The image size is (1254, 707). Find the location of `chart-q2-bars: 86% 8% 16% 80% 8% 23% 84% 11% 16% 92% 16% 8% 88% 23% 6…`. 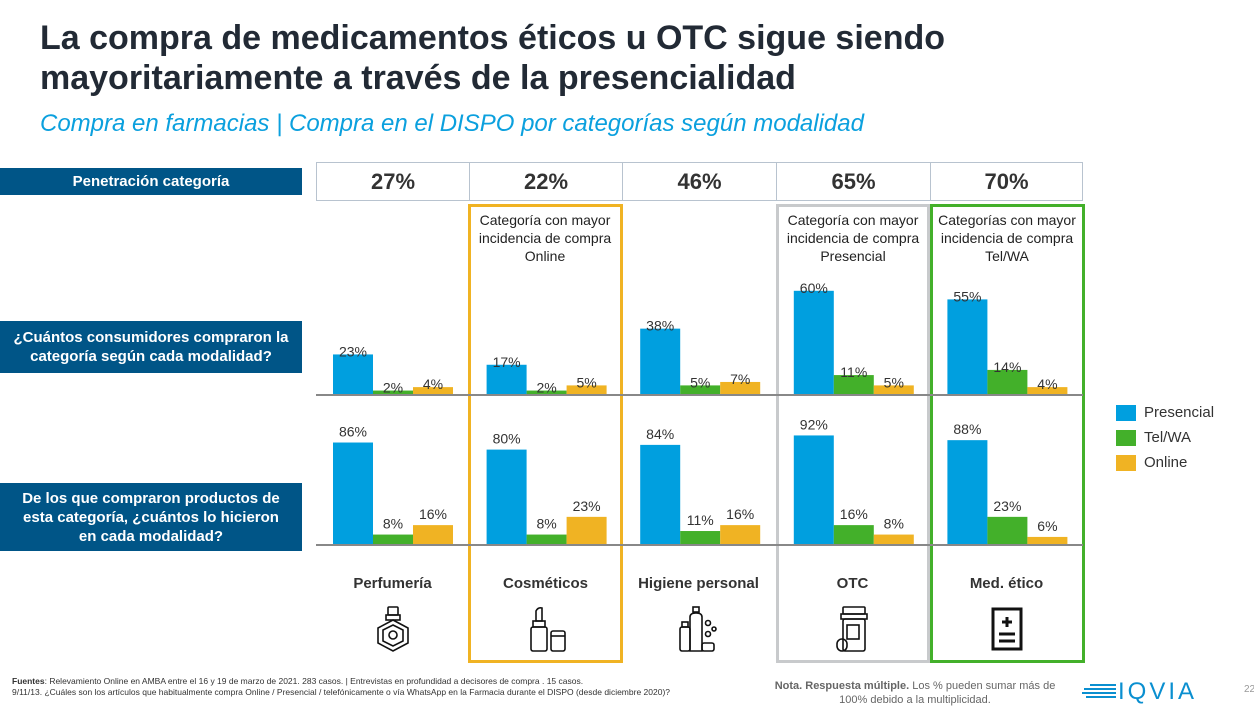

chart-q2-bars: 86% 8% 16% 80% 8% 23% 84% 11% 16% 92% 16% 8% 88% 23% 6… is located at coordinates (699, 481).